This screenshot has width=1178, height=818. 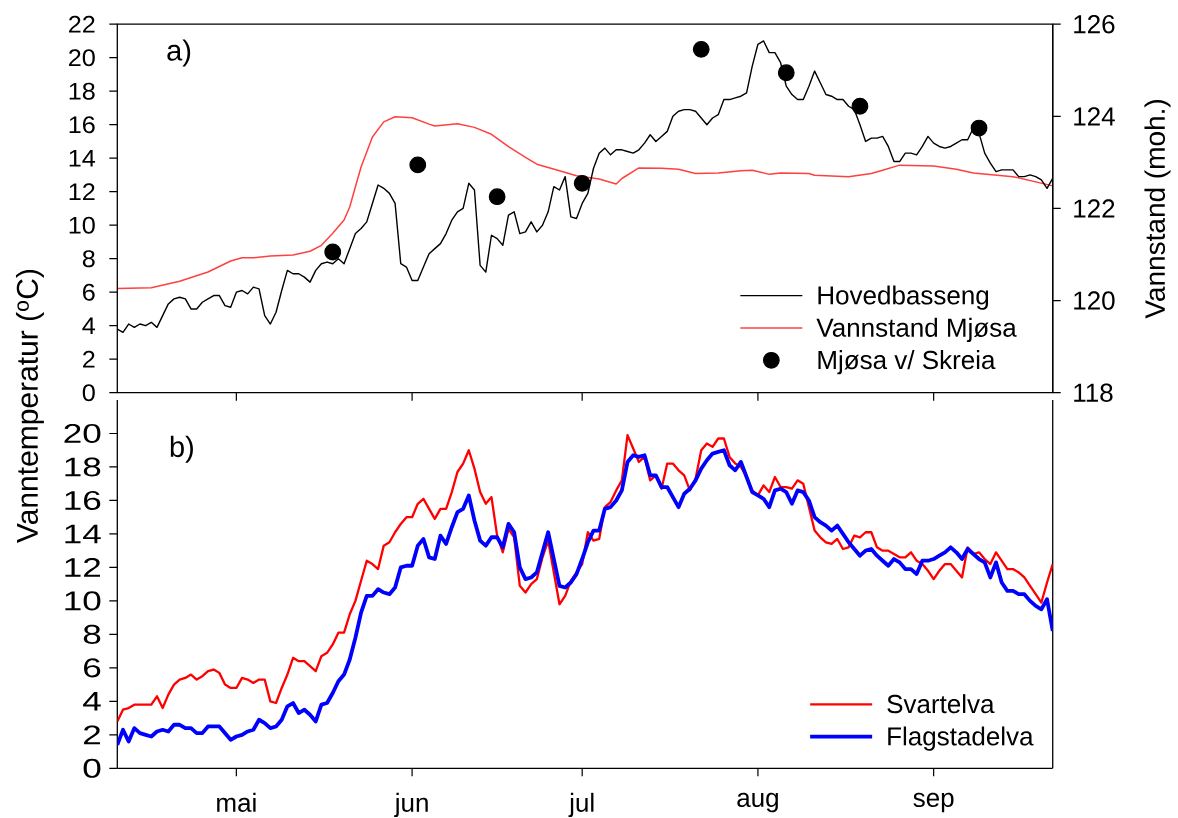 What do you see at coordinates (916, 330) in the screenshot?
I see `legend-label: Vannstand Mjøsa` at bounding box center [916, 330].